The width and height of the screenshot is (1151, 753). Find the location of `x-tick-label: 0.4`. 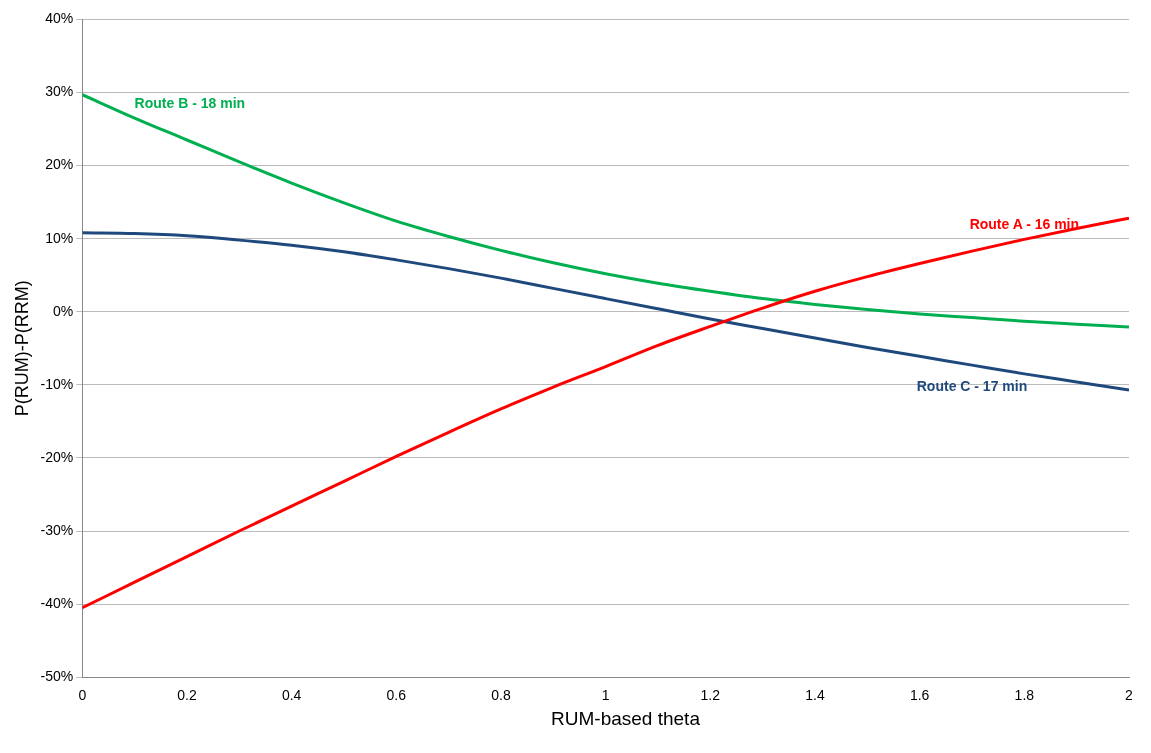

x-tick-label: 0.4 is located at coordinates (291, 695).